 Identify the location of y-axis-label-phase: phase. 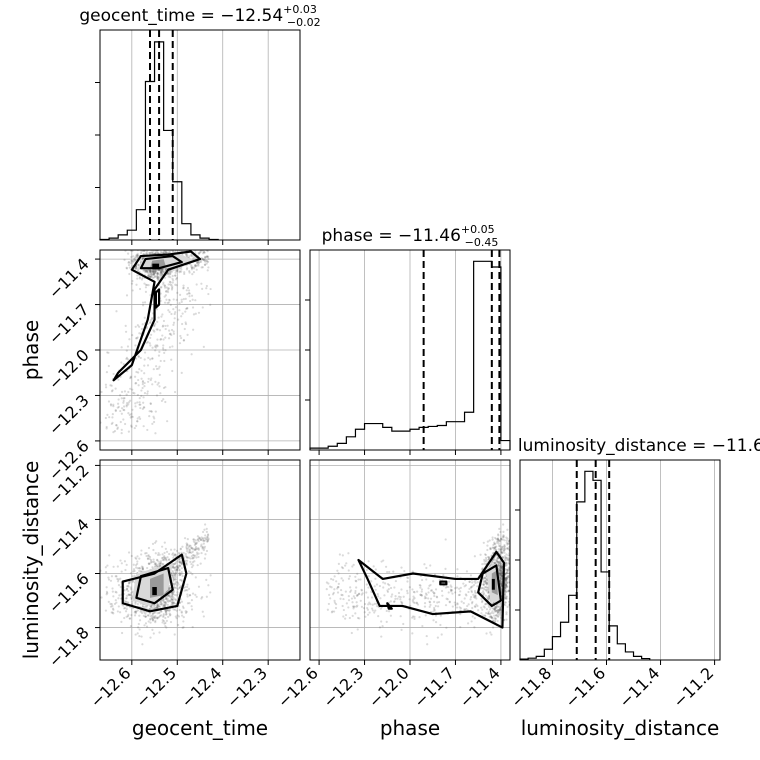
(31, 350).